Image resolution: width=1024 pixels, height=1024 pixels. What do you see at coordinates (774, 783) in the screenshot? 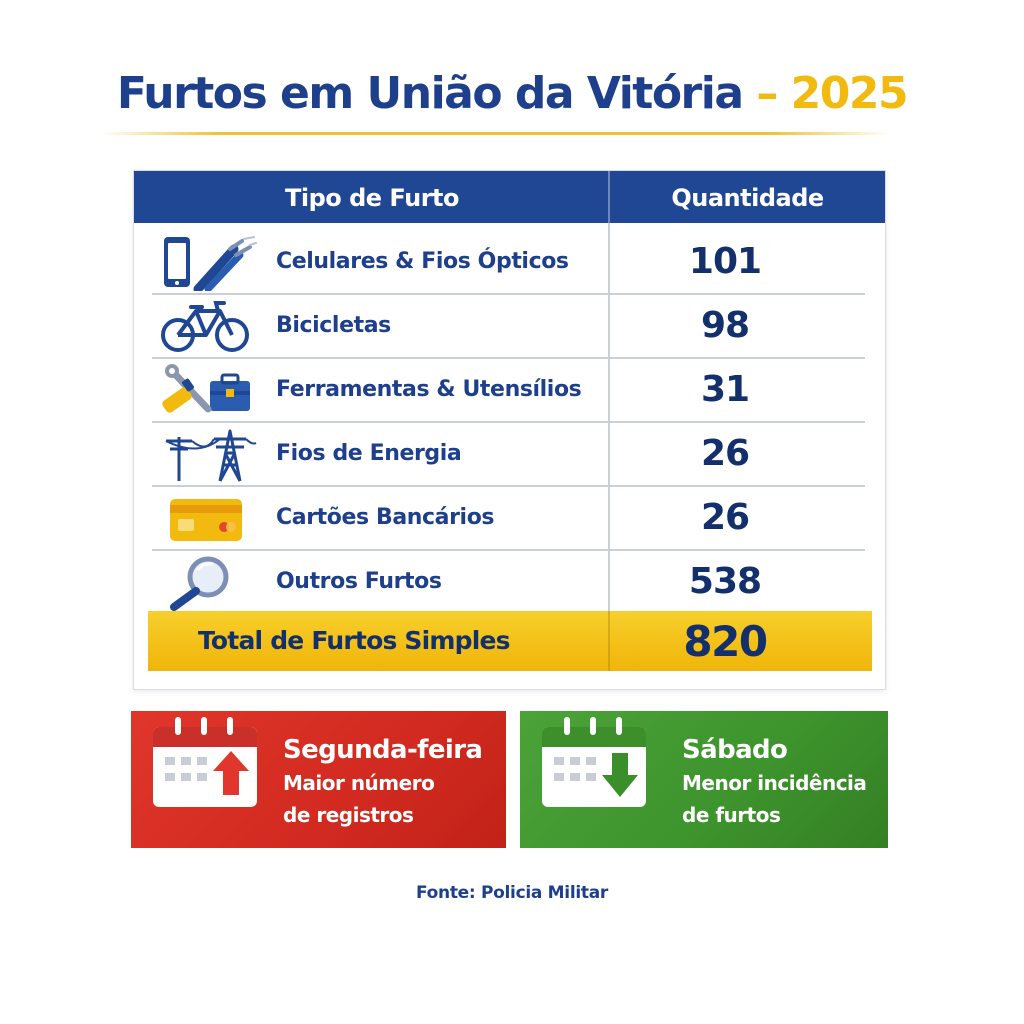
I see `card-subtitle: Menor incidência` at bounding box center [774, 783].